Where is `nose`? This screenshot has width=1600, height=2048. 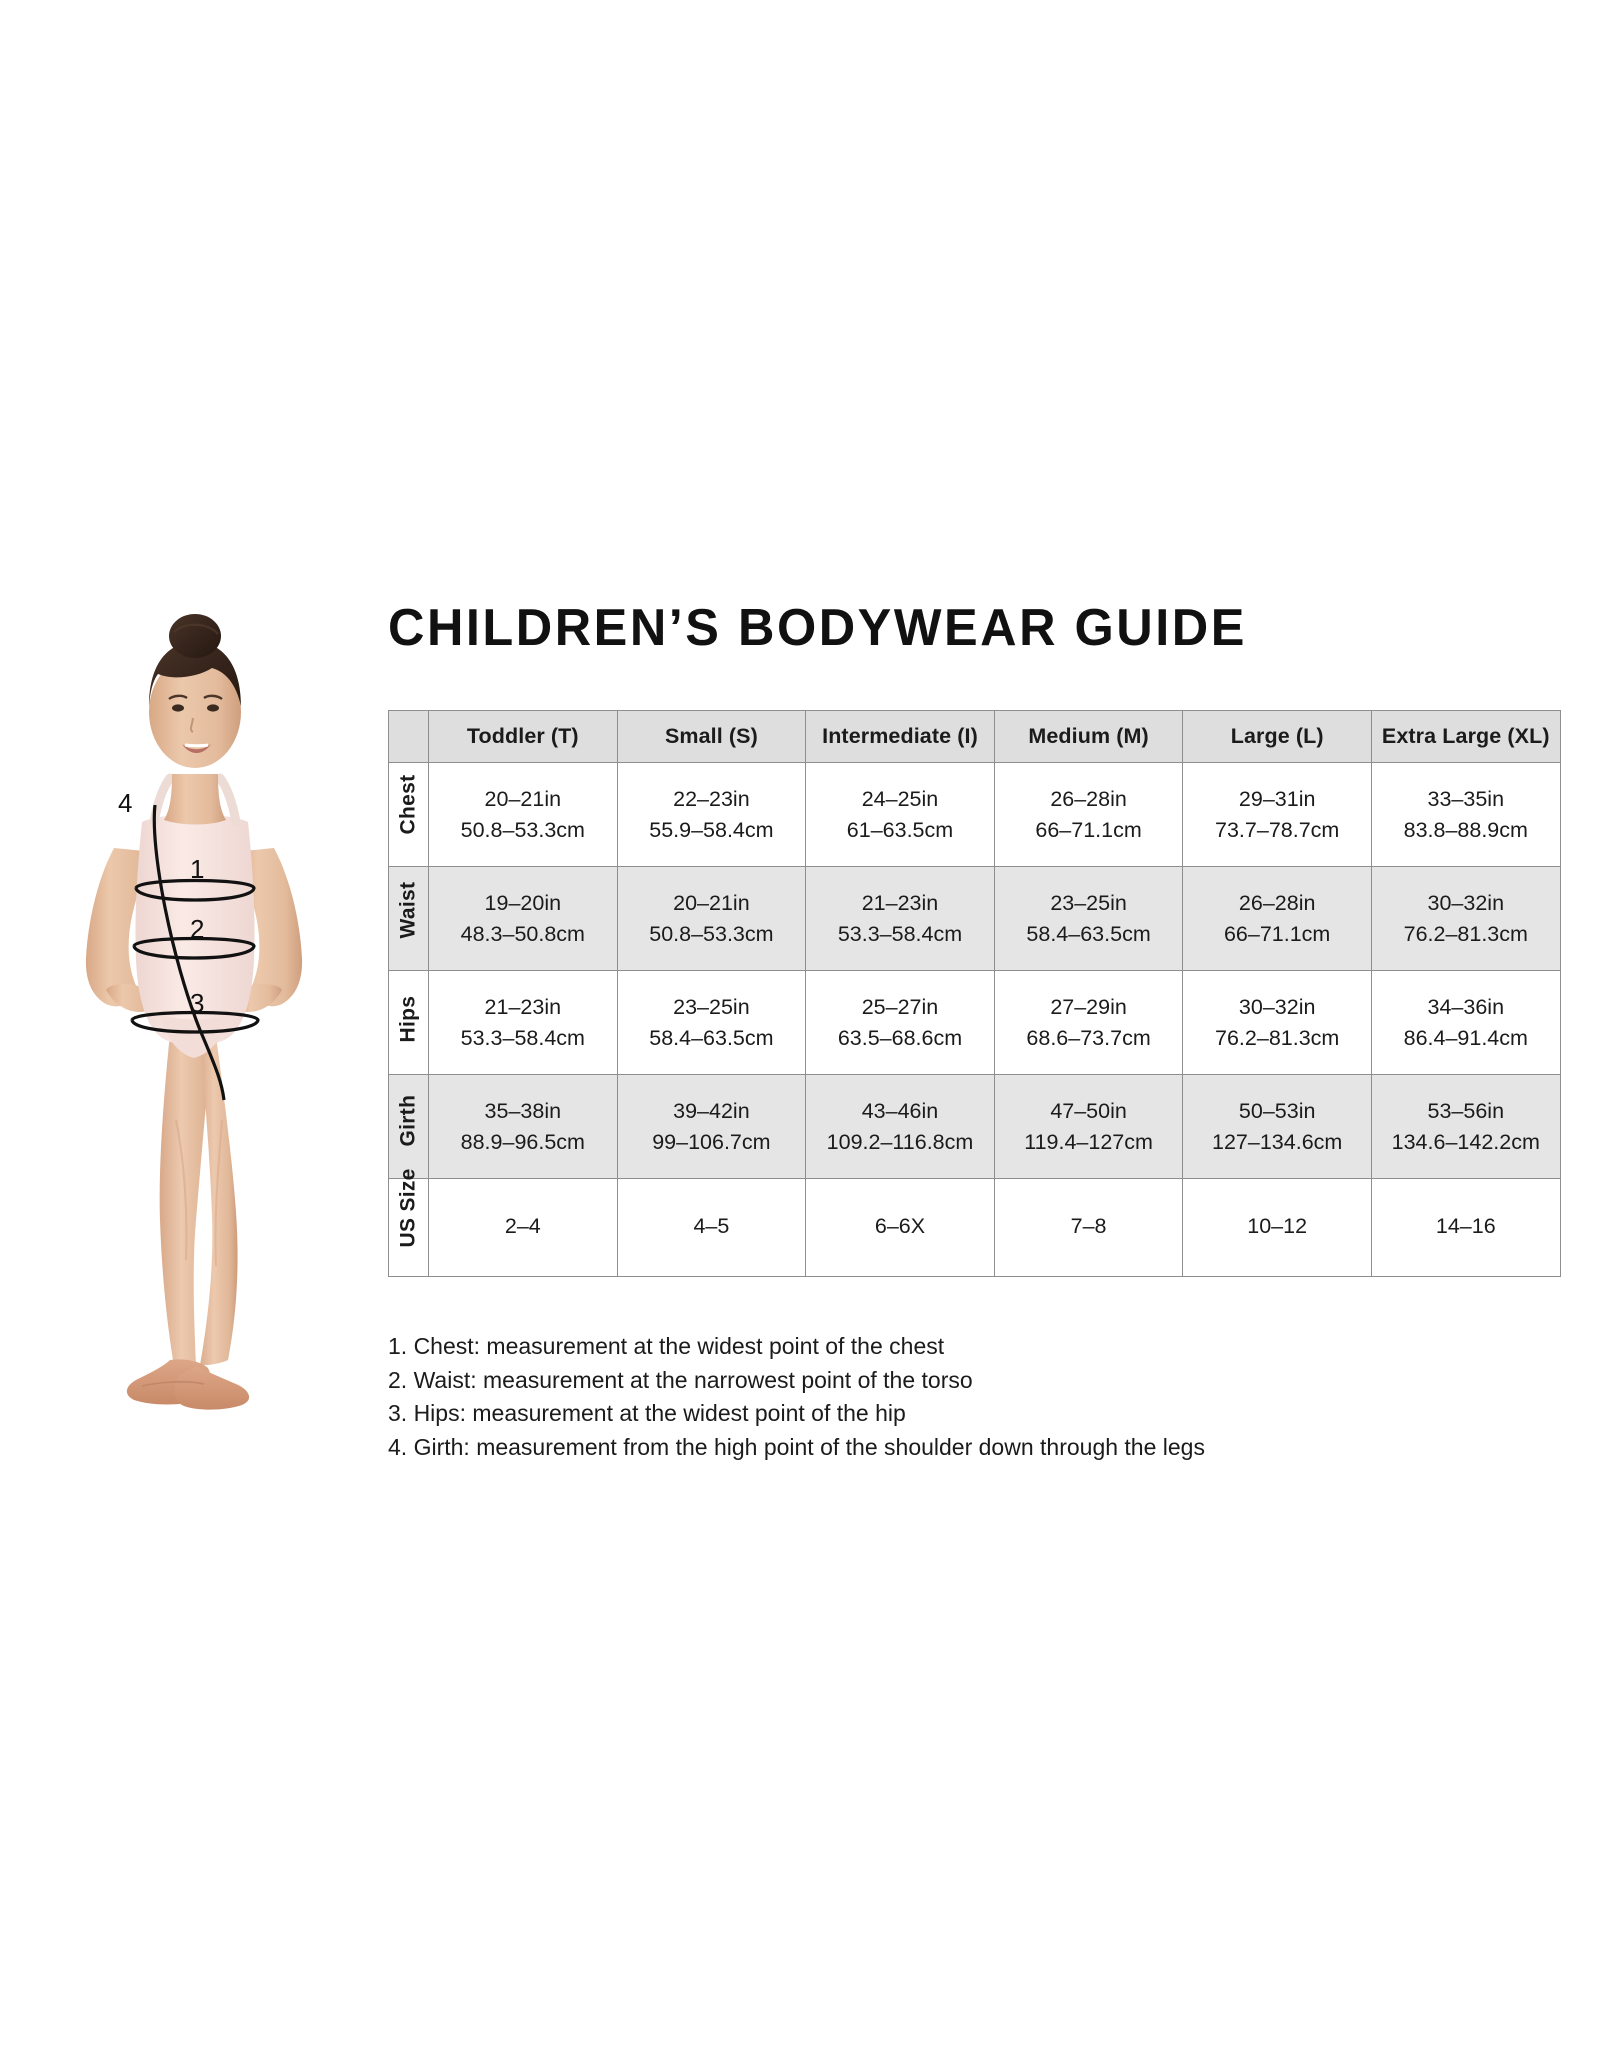
nose is located at coordinates (191, 725).